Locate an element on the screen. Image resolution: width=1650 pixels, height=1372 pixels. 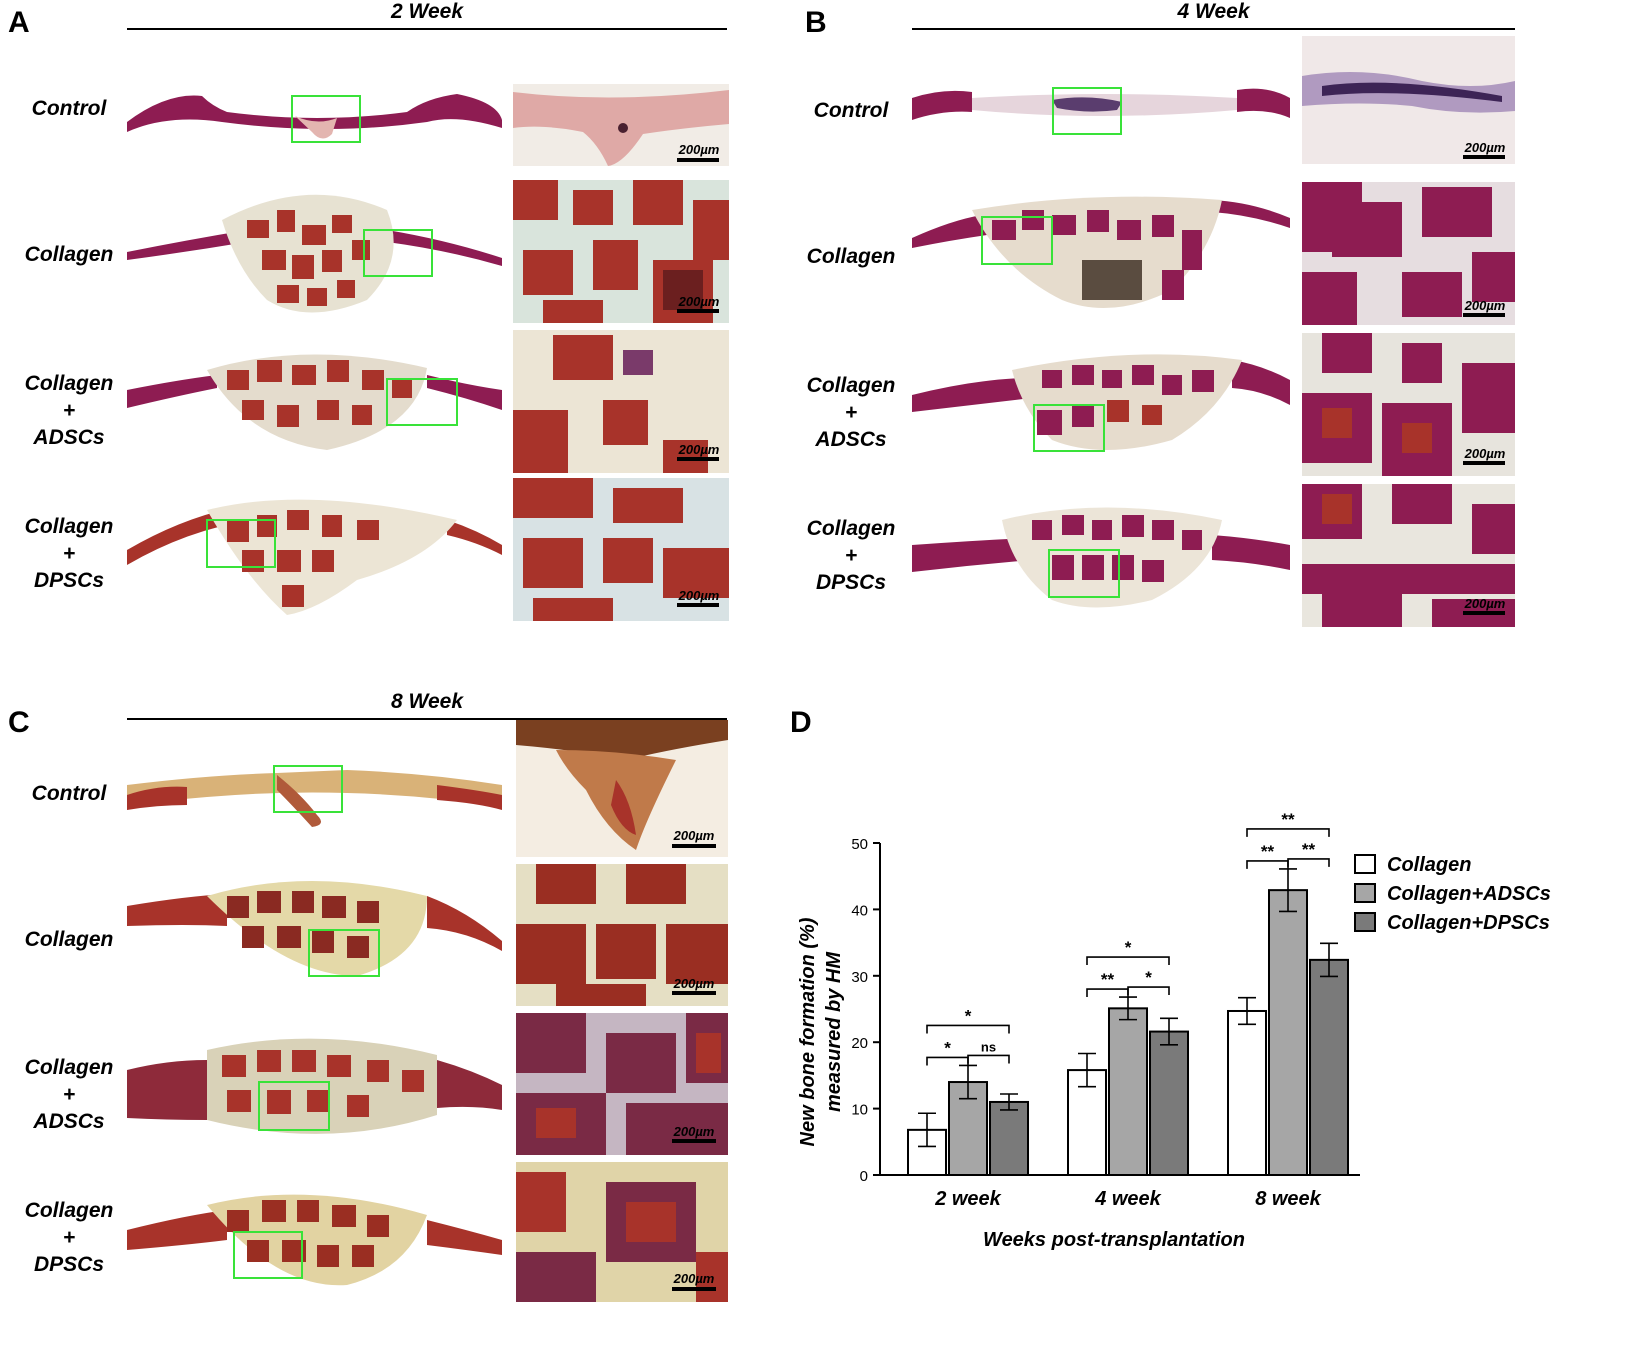
chart-significance-brackets: * ns*** **** **** is located at coordinates (1128, 938).